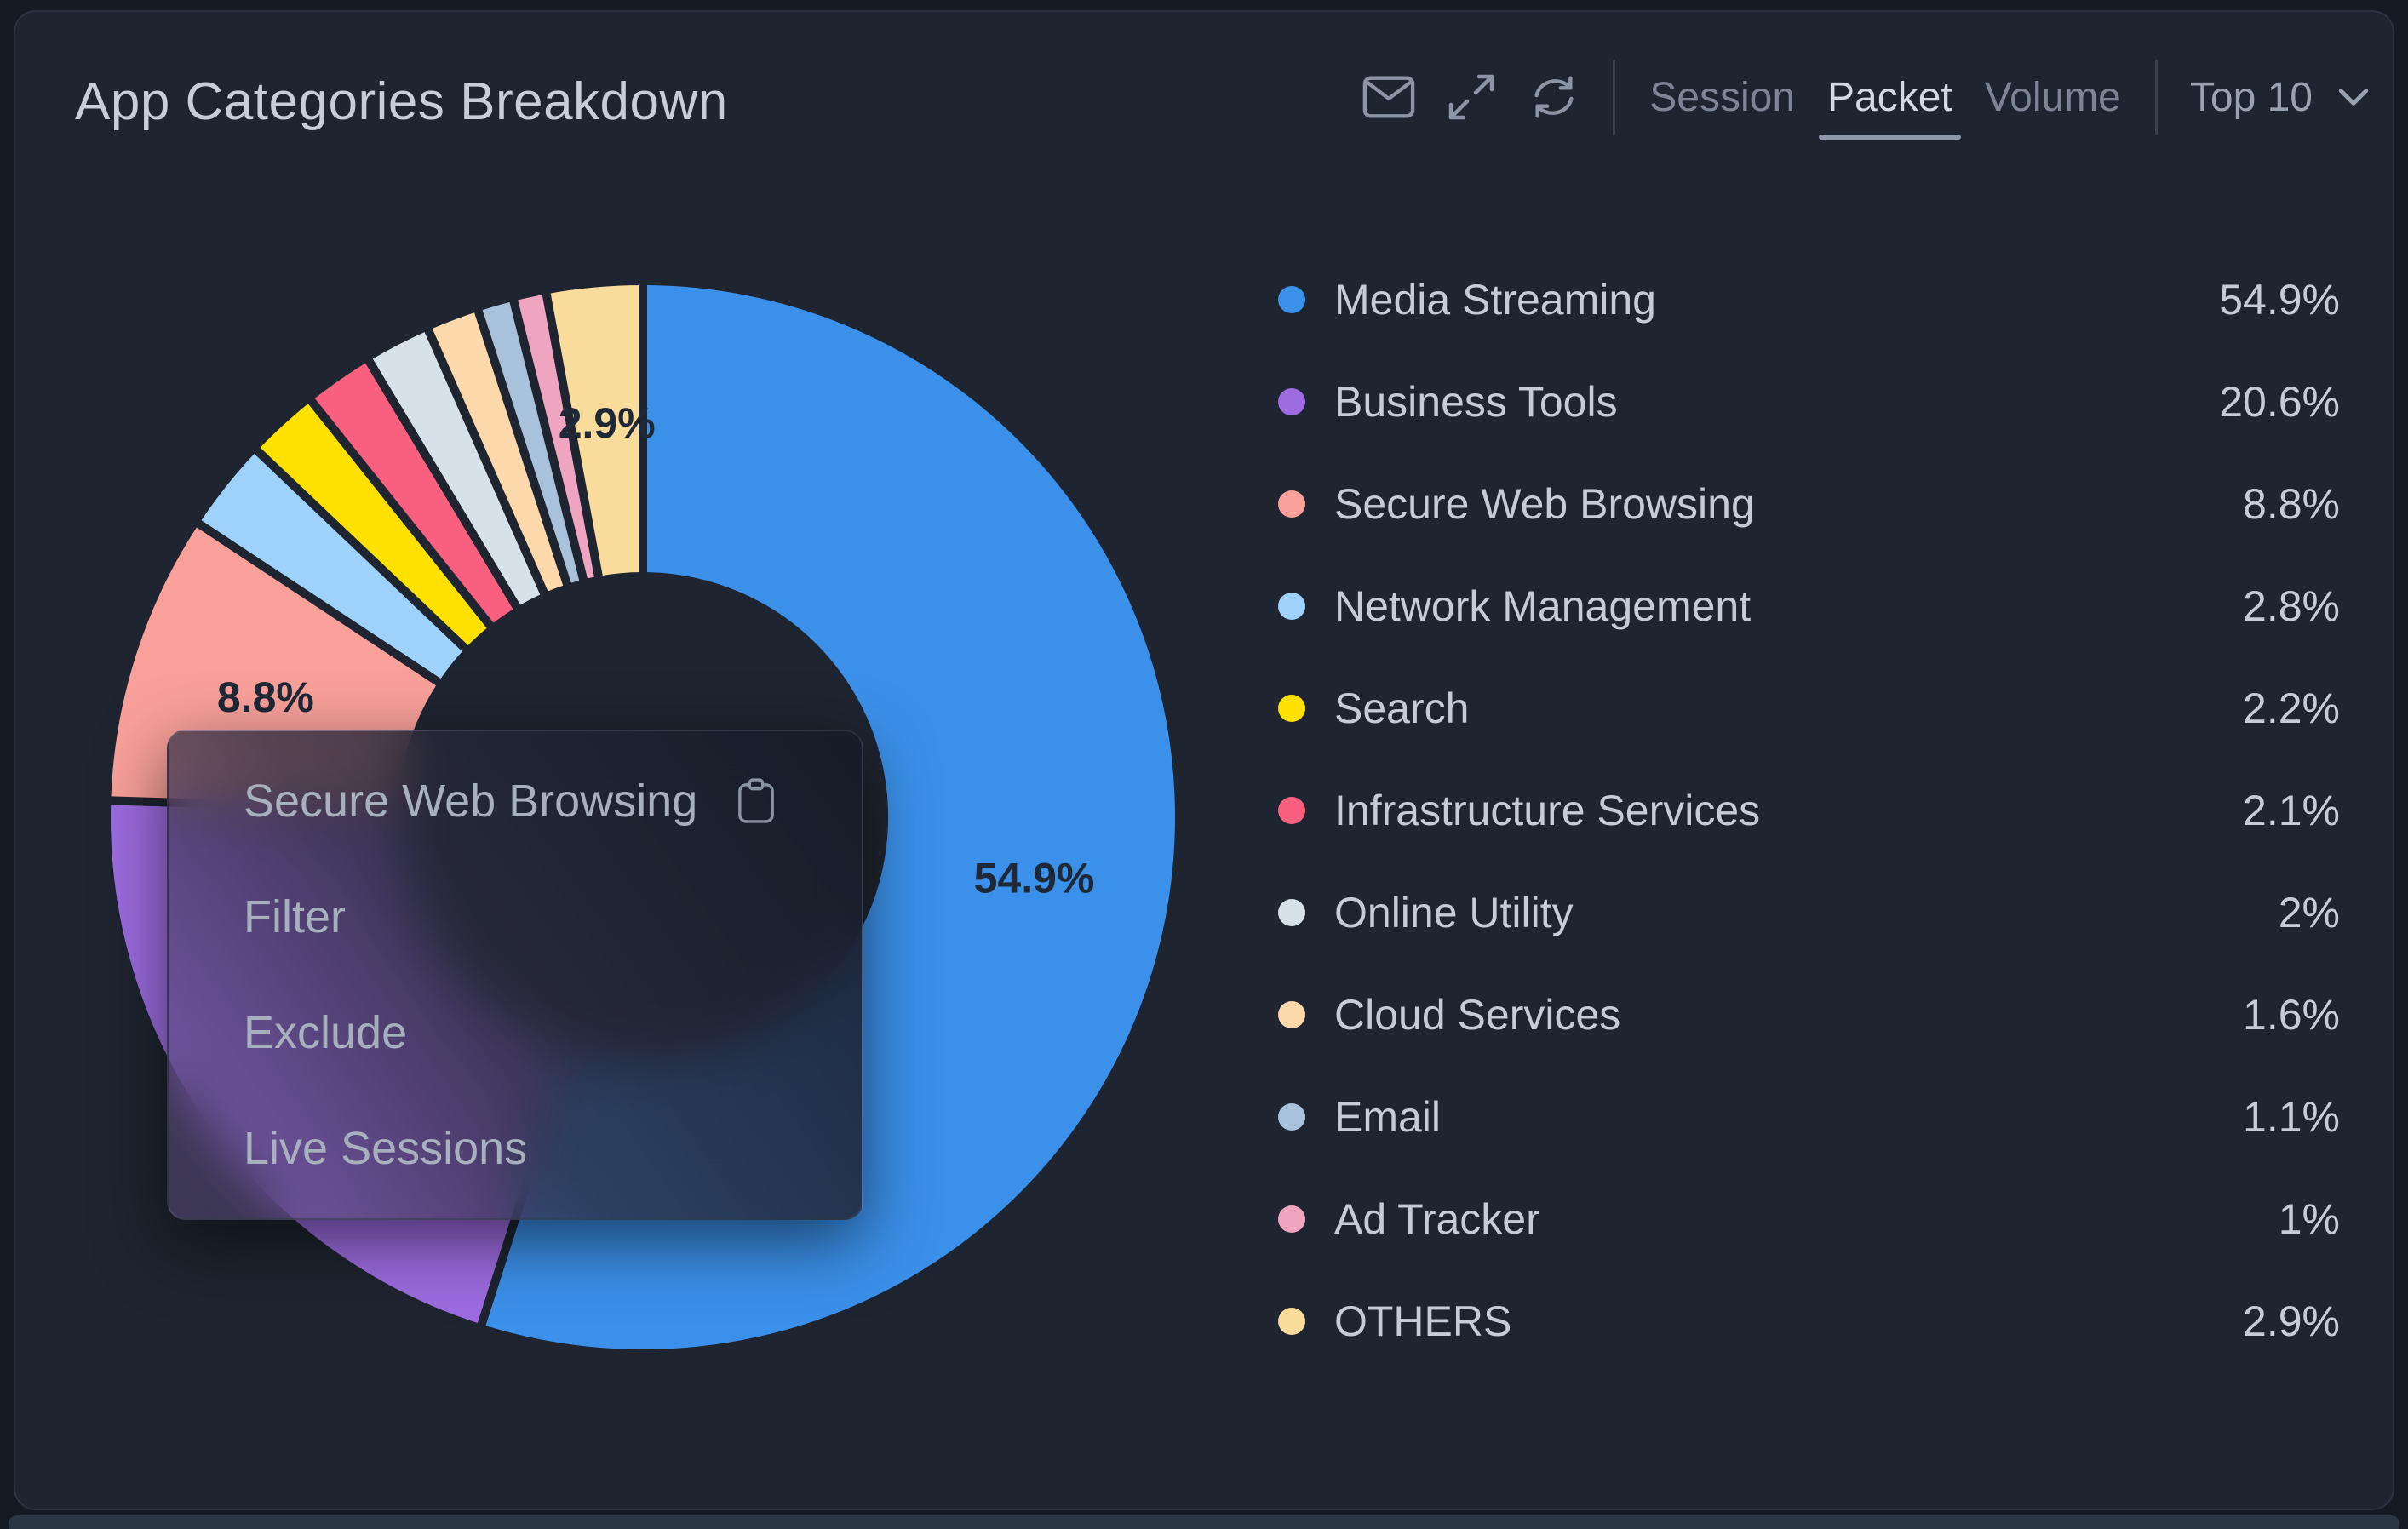 Image resolution: width=2408 pixels, height=1529 pixels. I want to click on page-title: App Categories Breakdown, so click(402, 102).